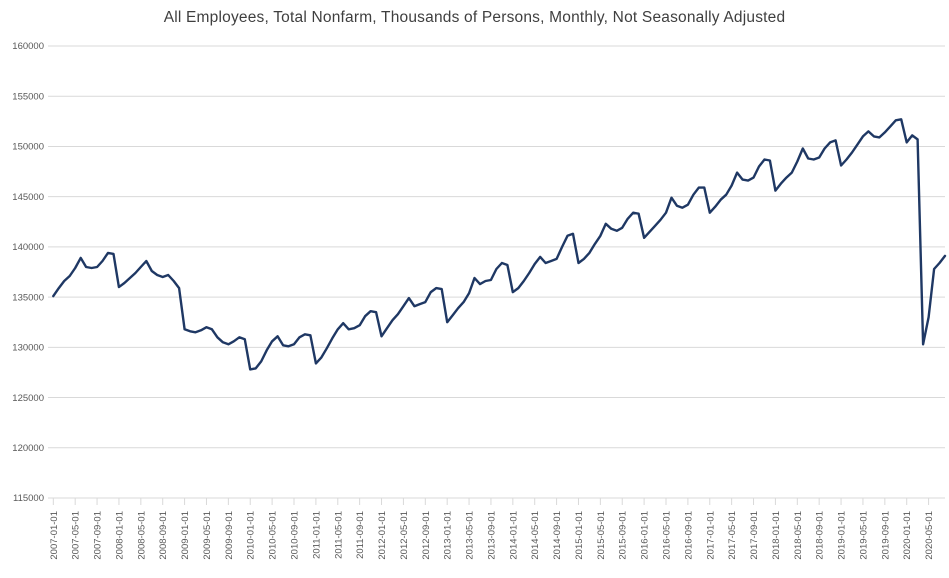 The height and width of the screenshot is (578, 949). Describe the element at coordinates (426, 535) in the screenshot. I see `x-tick-label: 2012-09-01` at that location.